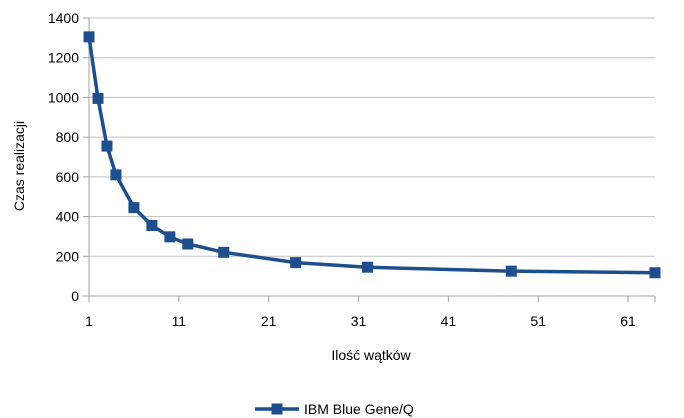  I want to click on y-tick-label: 1400, so click(63, 18).